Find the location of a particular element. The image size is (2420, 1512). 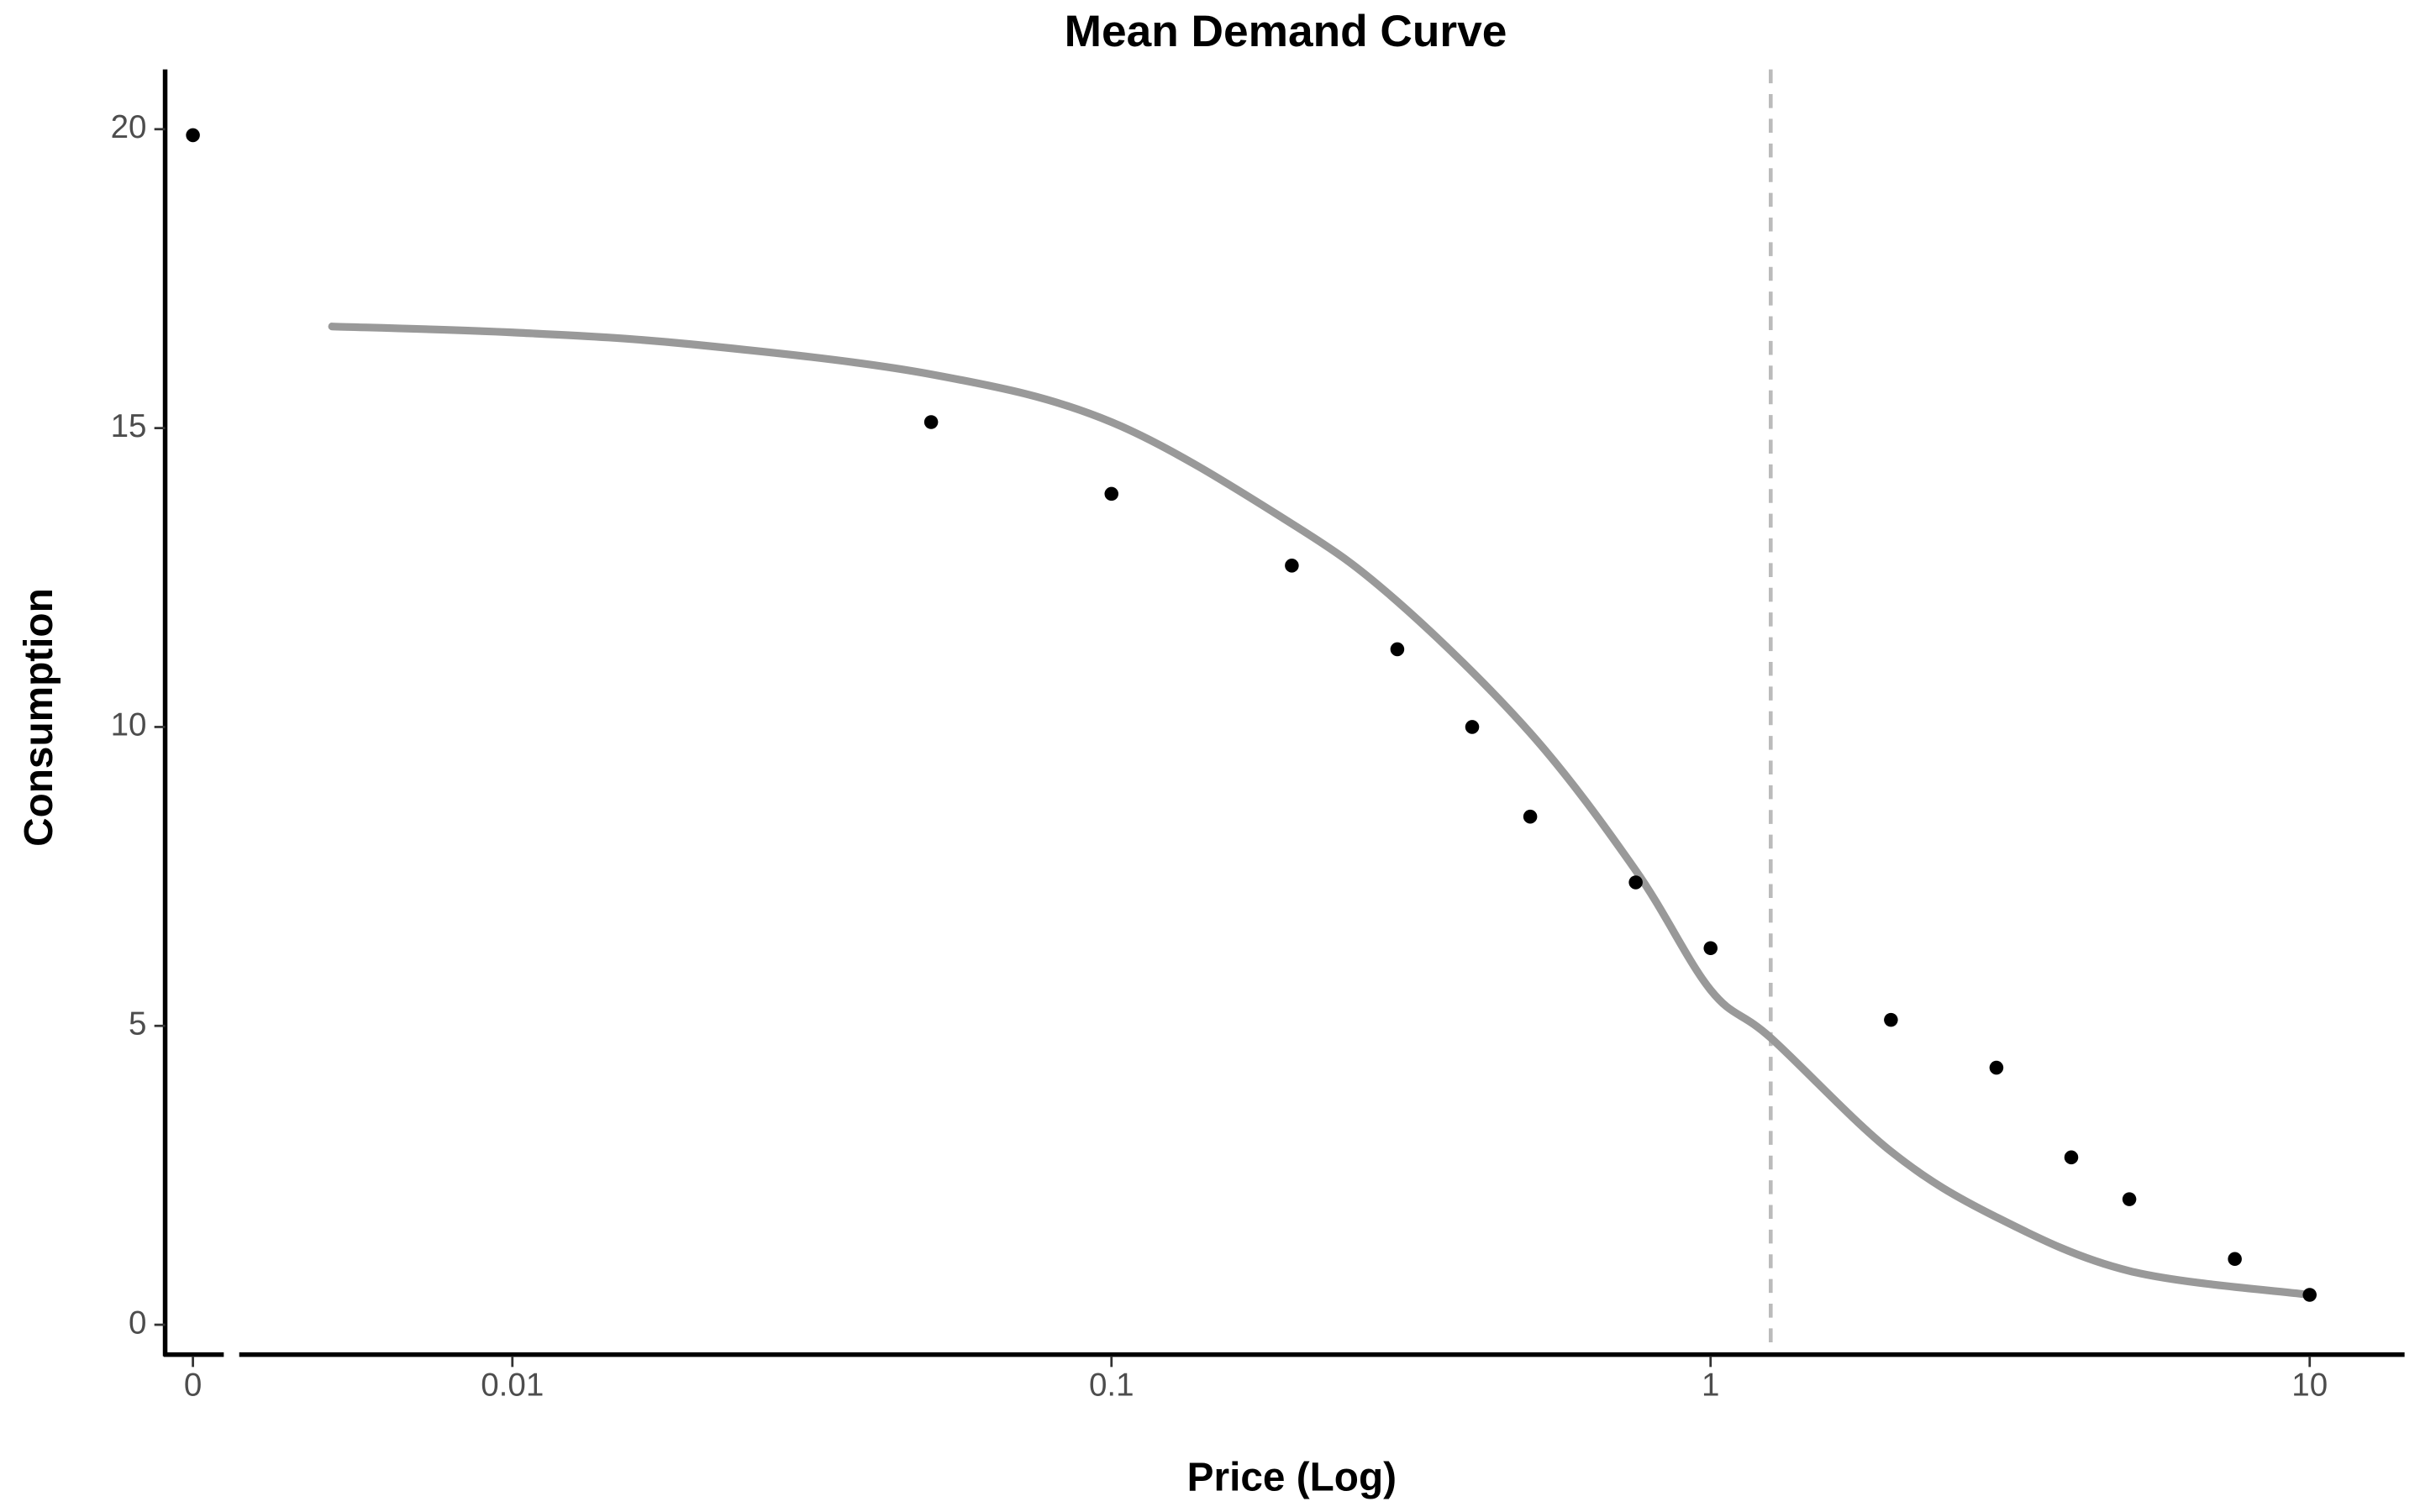

x-tick-label: 10 is located at coordinates (2309, 1385).